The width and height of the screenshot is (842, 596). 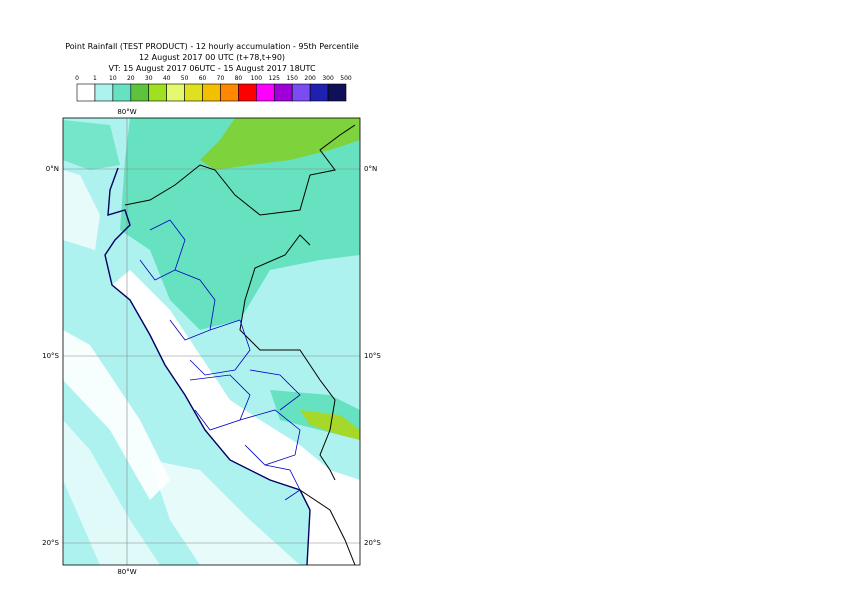 I want to click on colorbar-label: 300, so click(x=328, y=78).